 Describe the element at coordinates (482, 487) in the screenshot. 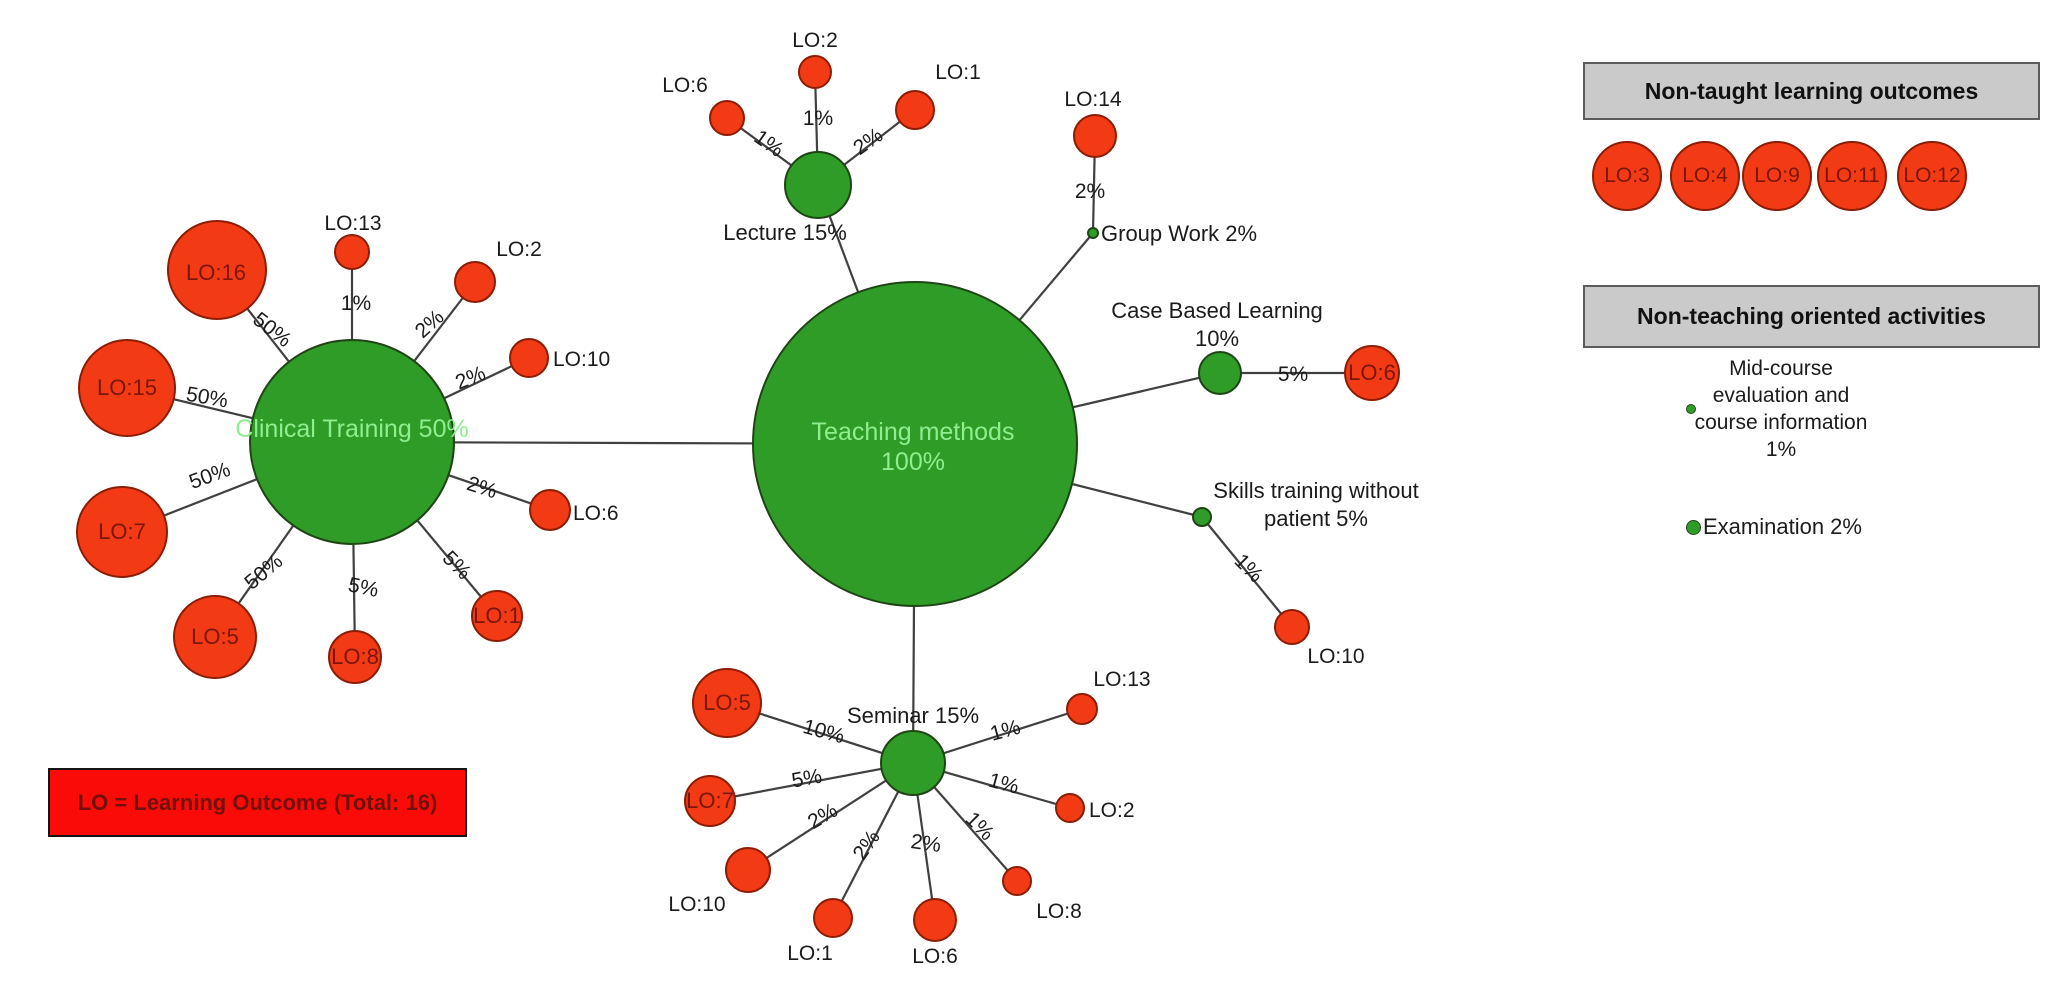

I see `edge-label-clinical-c6: 2%` at that location.